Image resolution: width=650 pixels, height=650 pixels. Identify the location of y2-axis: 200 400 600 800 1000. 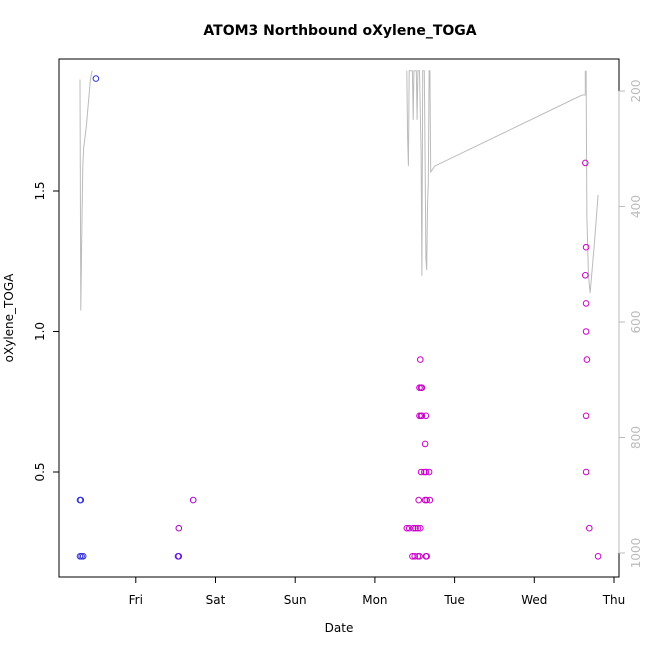
(630, 324).